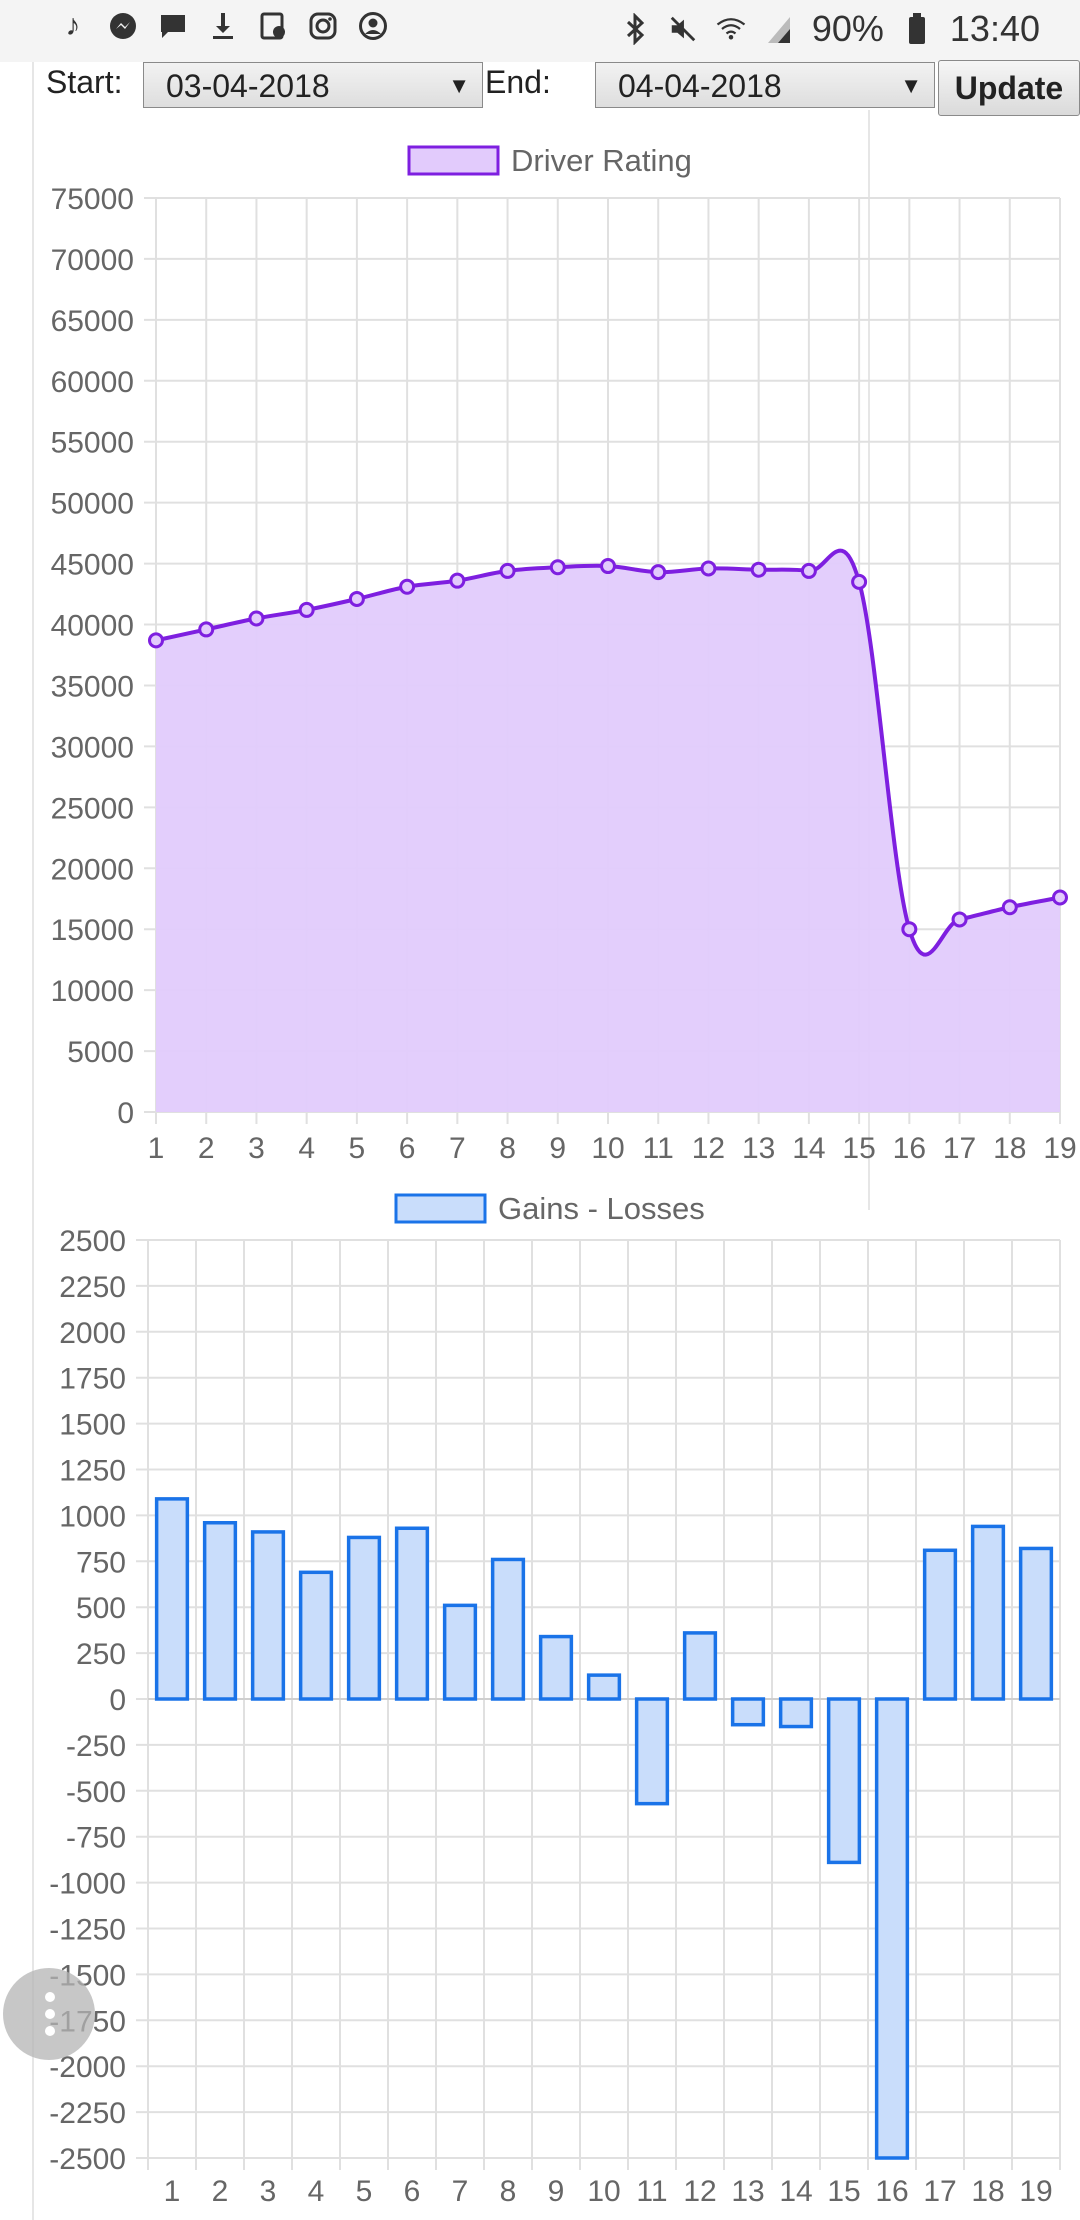  What do you see at coordinates (601, 160) in the screenshot?
I see `legend-label: Driver Rating` at bounding box center [601, 160].